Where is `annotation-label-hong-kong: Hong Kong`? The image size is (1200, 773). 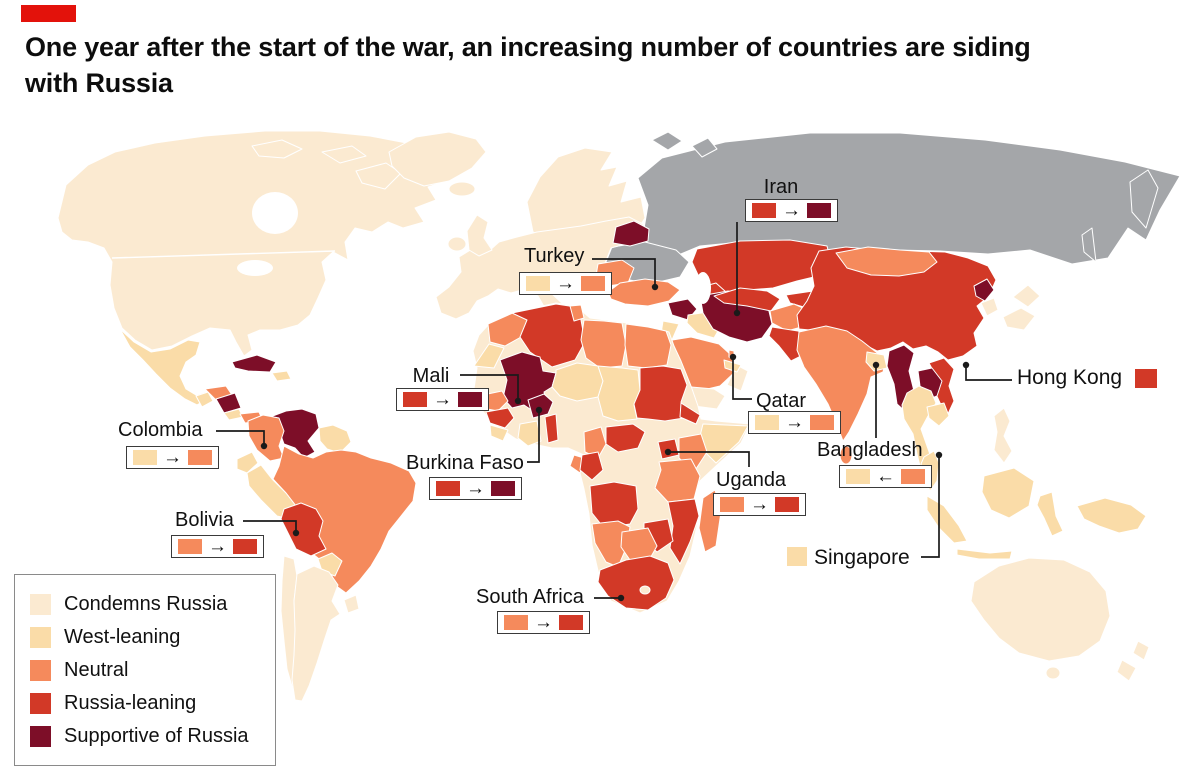
annotation-label-hong-kong: Hong Kong is located at coordinates (1070, 377).